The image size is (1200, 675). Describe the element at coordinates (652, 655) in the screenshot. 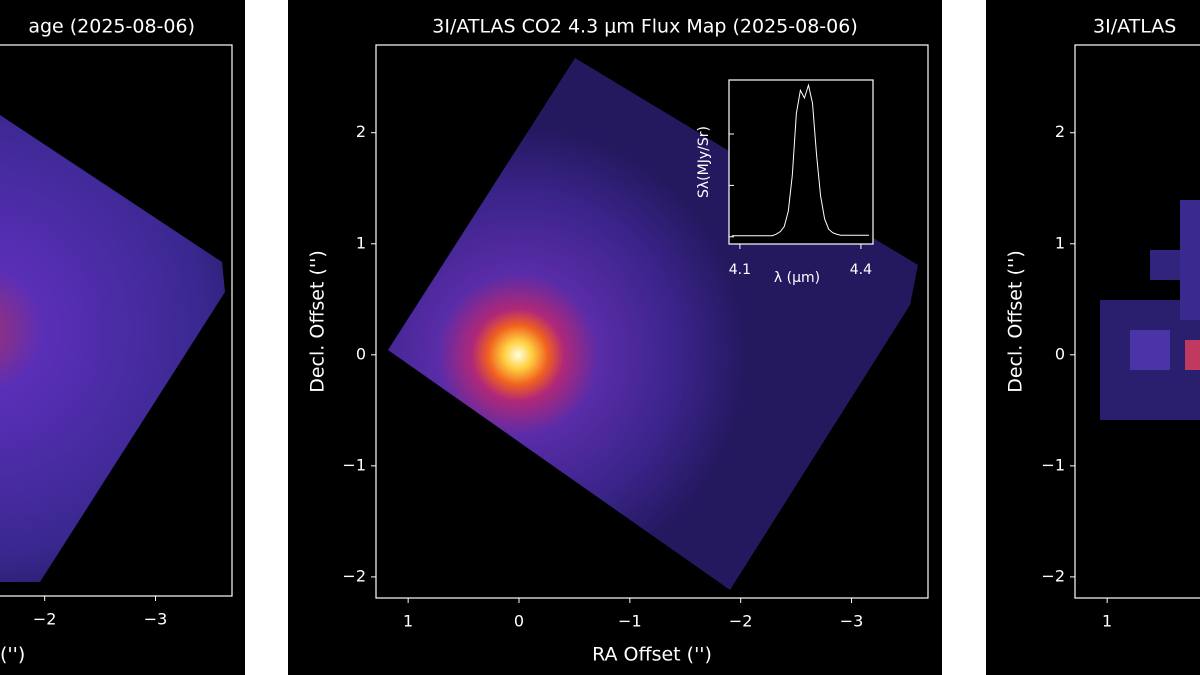

I see `x-axis-label: RA Offset ('')` at that location.